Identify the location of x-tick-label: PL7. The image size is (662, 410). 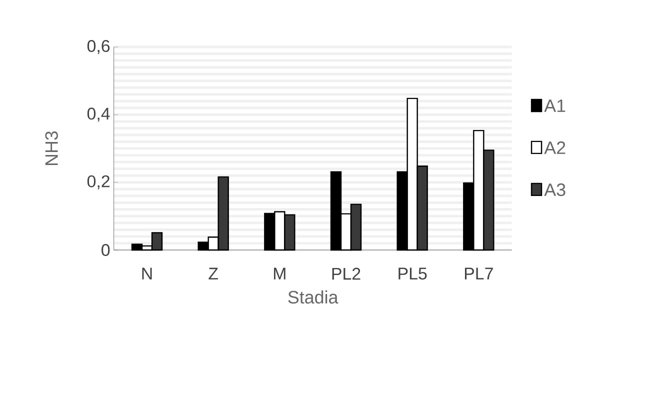
(478, 274).